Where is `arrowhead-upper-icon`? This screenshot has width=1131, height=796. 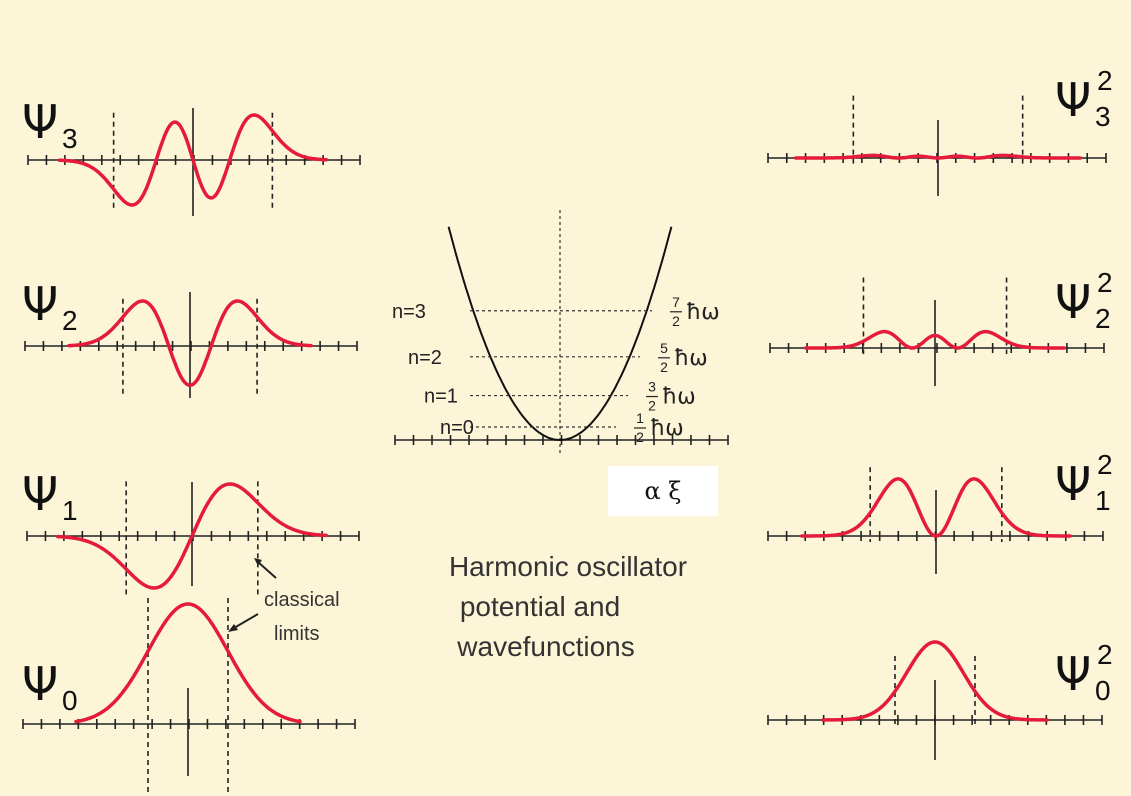
arrowhead-upper-icon is located at coordinates (258, 562).